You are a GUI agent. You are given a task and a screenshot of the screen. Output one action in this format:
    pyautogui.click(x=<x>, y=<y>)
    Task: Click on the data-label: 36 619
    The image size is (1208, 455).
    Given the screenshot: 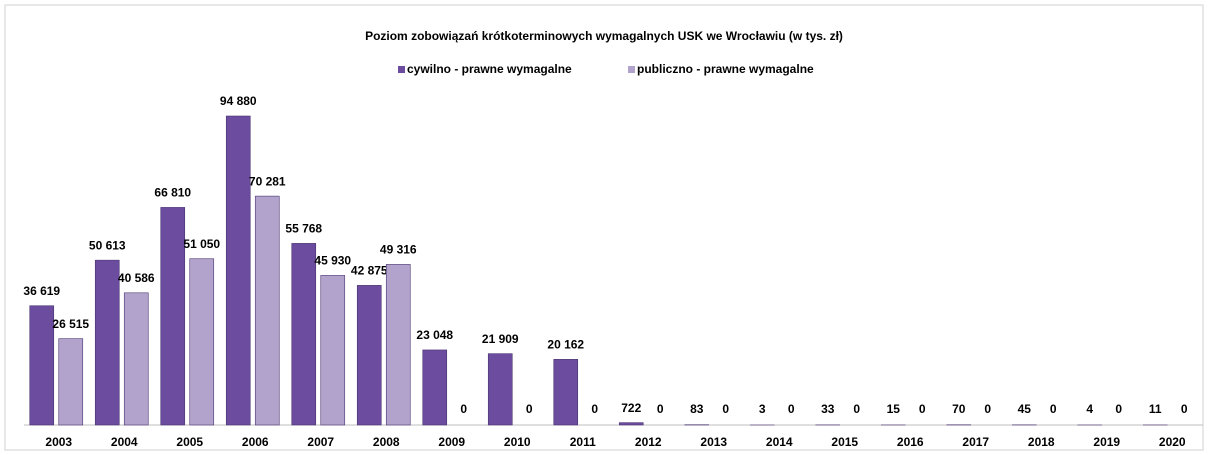 What is the action you would take?
    pyautogui.click(x=41, y=291)
    